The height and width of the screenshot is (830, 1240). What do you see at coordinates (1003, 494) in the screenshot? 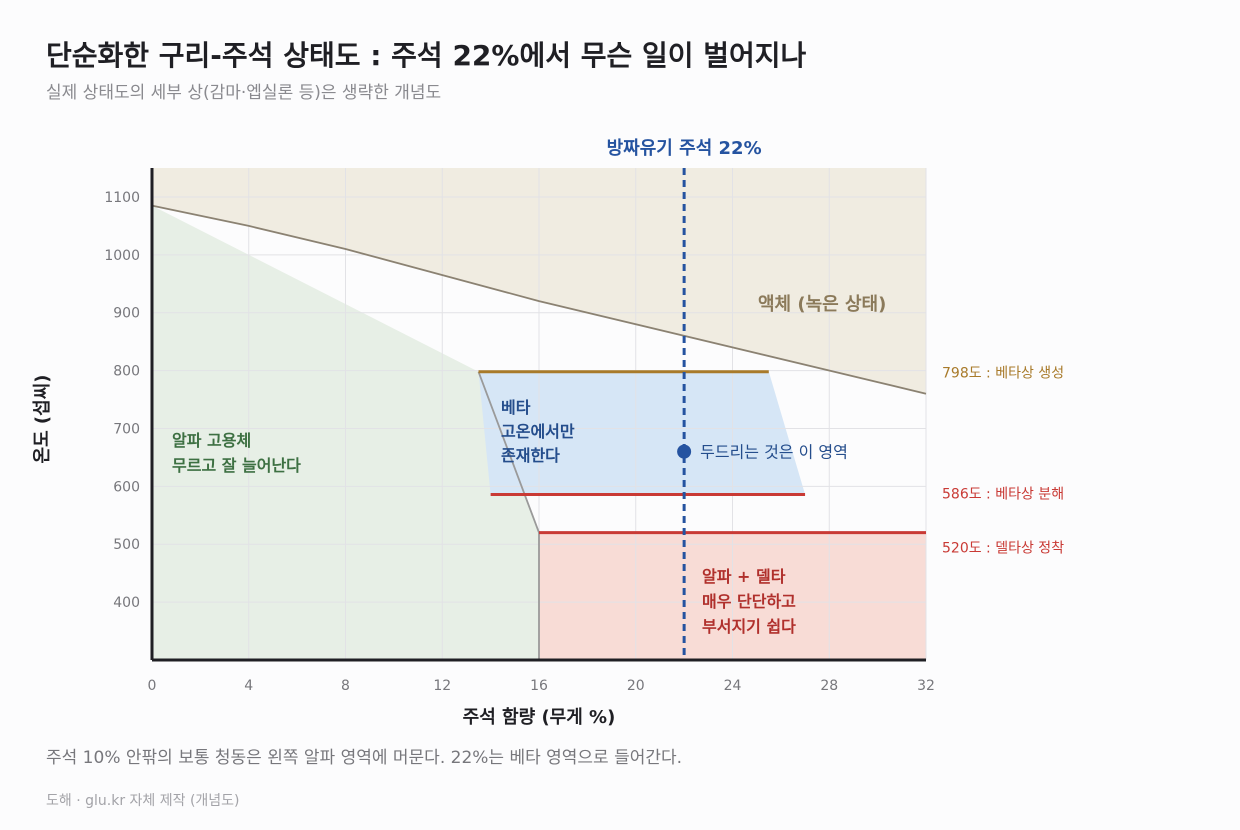
I see `reaction-line-label: 586도 : 베타상 분해` at bounding box center [1003, 494].